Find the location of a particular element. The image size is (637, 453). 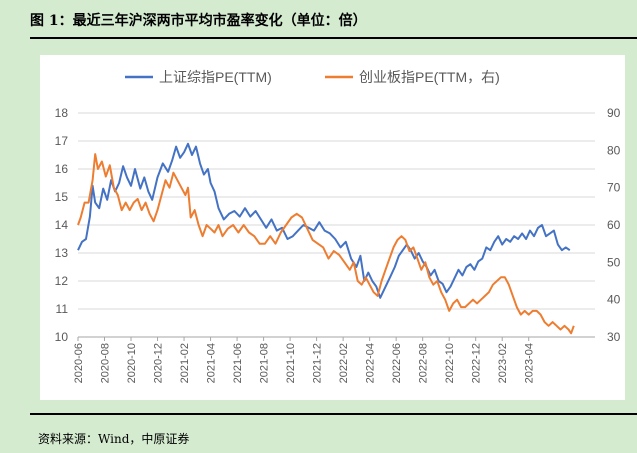

legend-label: 创业板指PE(TTM，右) is located at coordinates (429, 77).